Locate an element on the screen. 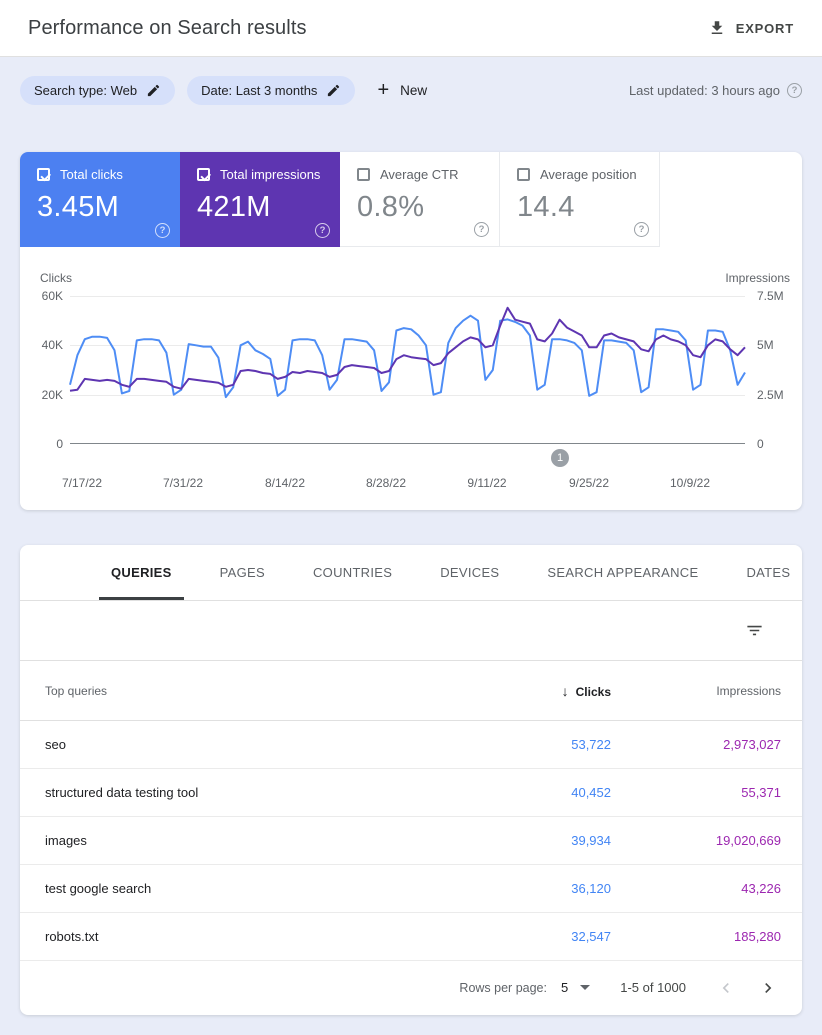 The image size is (822, 1035). metric-card-total-impressions: Total impressions 421M ? is located at coordinates (260, 199).